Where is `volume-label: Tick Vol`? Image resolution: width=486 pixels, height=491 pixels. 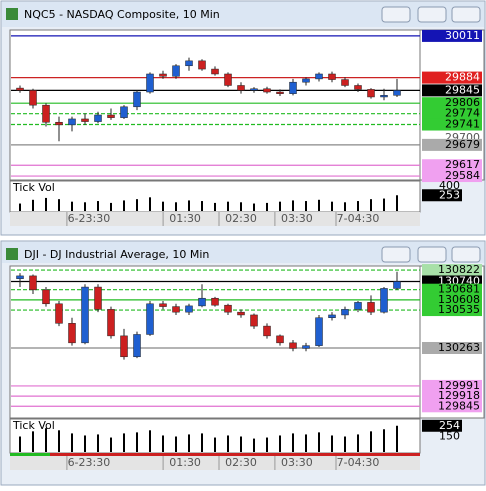 volume-label: Tick Vol is located at coordinates (33, 187).